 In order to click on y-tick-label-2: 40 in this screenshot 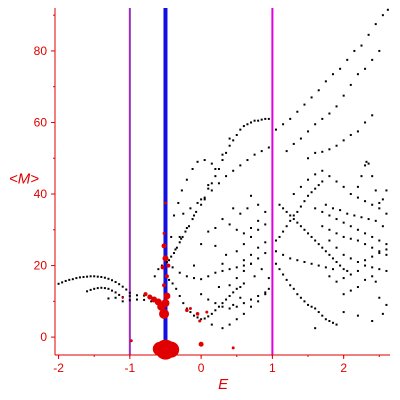, I will do `click(41, 194)`.